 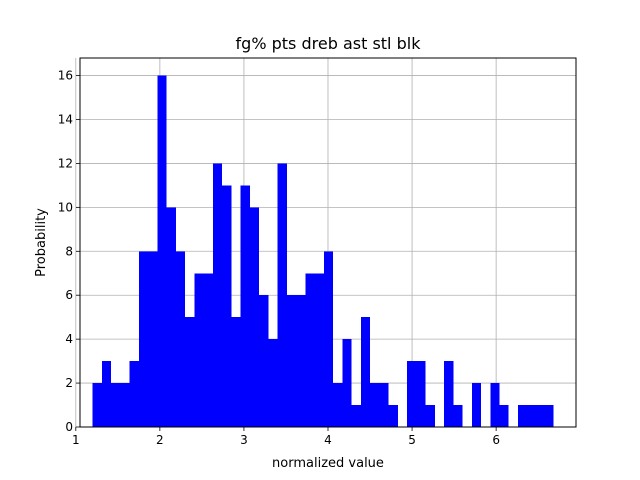 I want to click on y-tick-label: 2, so click(x=69, y=383).